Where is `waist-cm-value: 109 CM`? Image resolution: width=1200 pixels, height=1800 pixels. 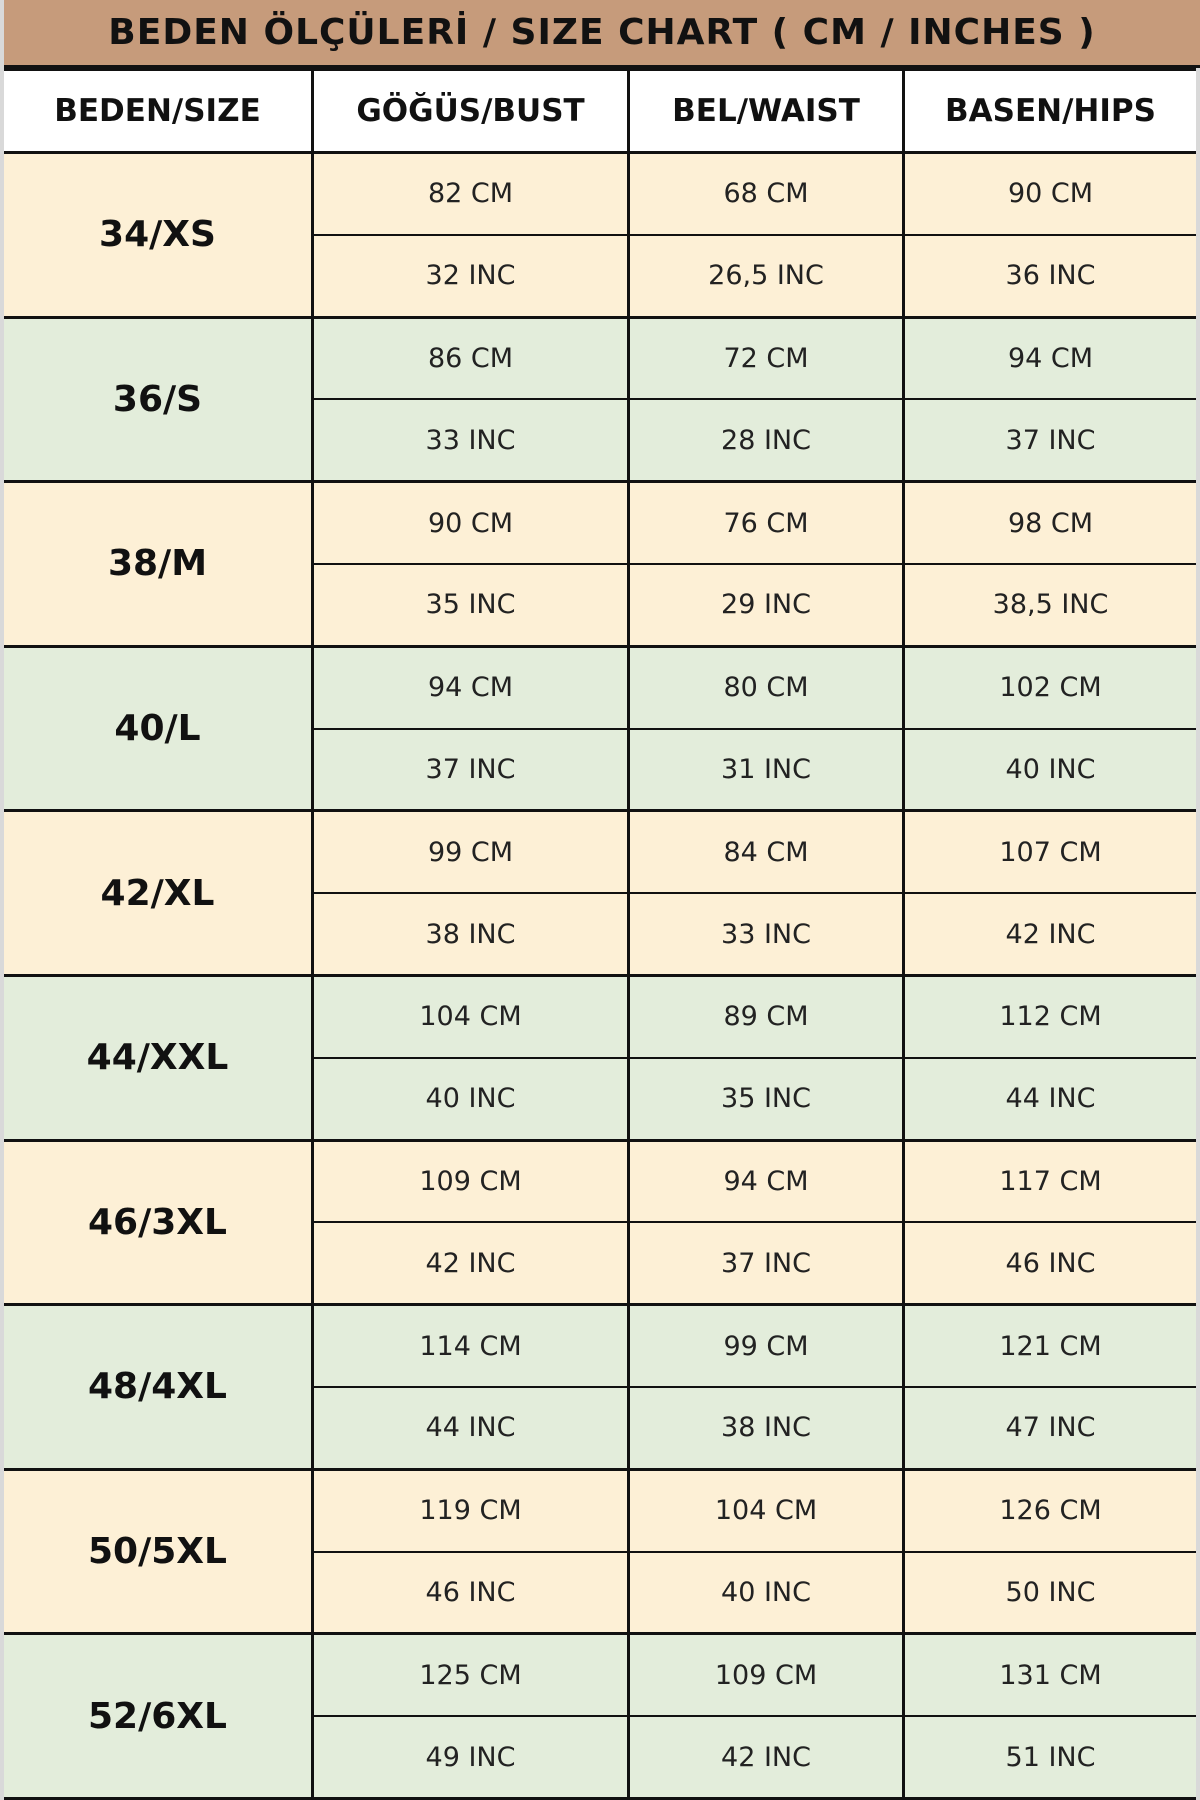
waist-cm-value: 109 CM is located at coordinates (766, 1675).